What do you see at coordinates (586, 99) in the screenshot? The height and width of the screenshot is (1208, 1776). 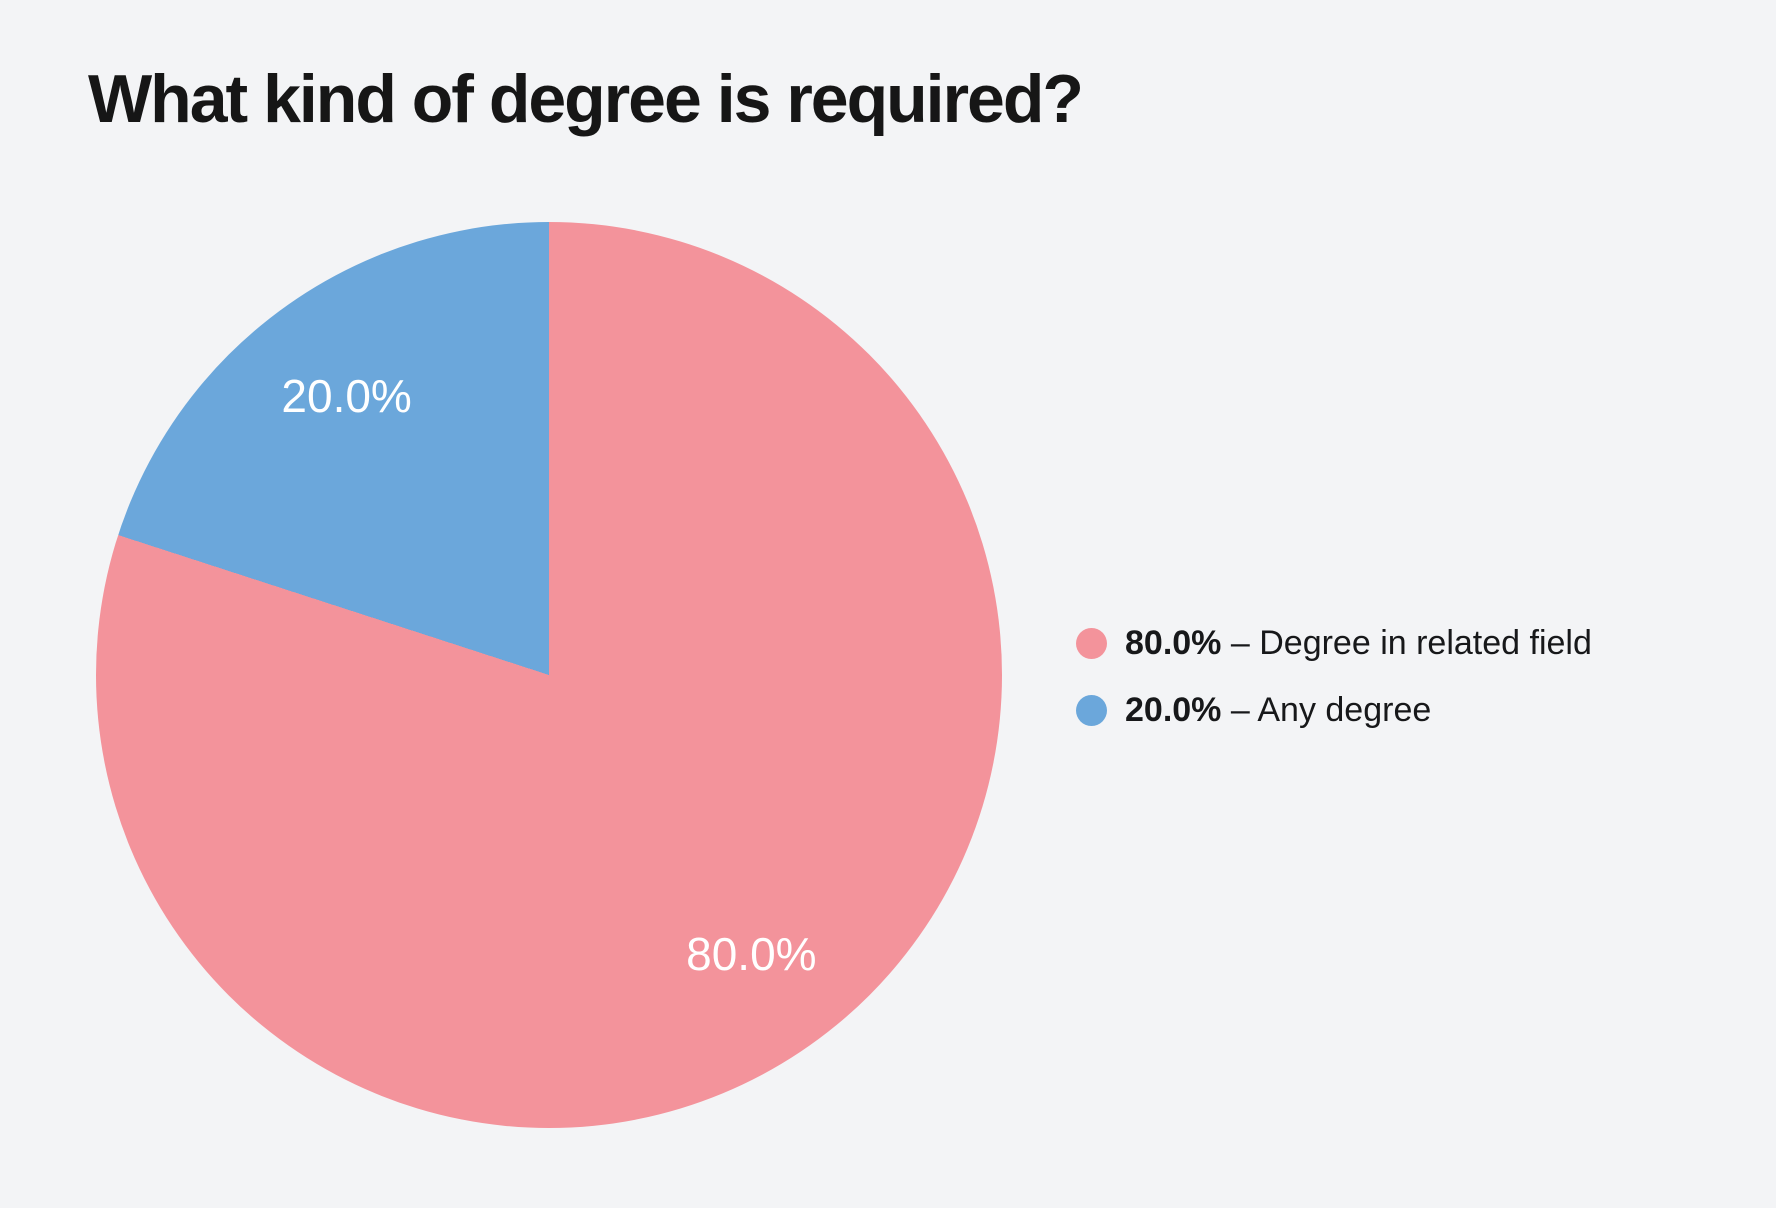 I see `chart-title: What kind of degree is required?` at bounding box center [586, 99].